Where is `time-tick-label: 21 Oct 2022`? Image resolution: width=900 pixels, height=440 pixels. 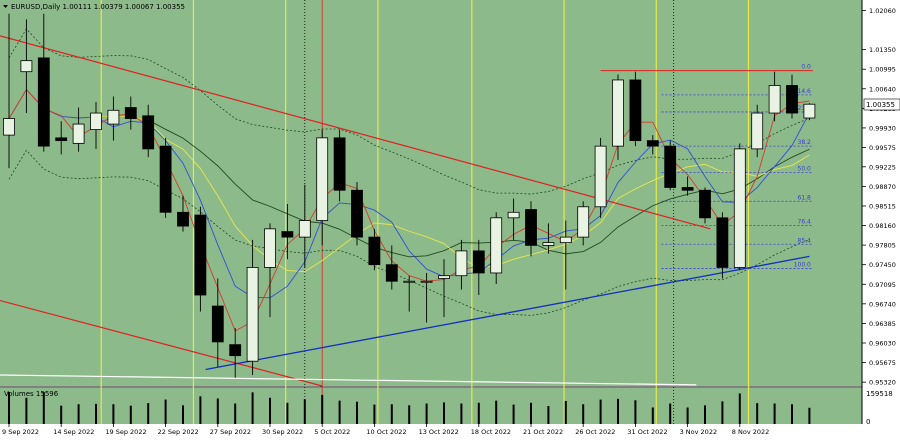 time-tick-label: 21 Oct 2022 is located at coordinates (543, 432).